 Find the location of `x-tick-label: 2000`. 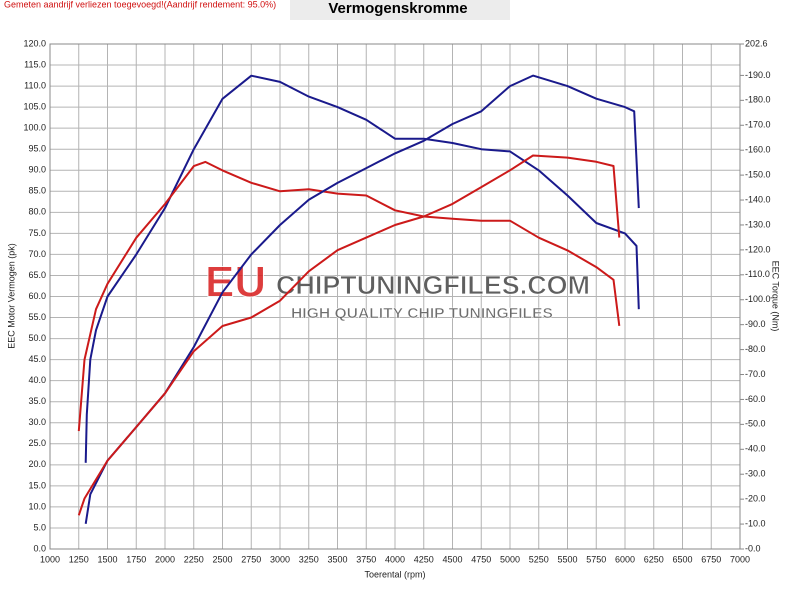

x-tick-label: 2000 is located at coordinates (165, 559).